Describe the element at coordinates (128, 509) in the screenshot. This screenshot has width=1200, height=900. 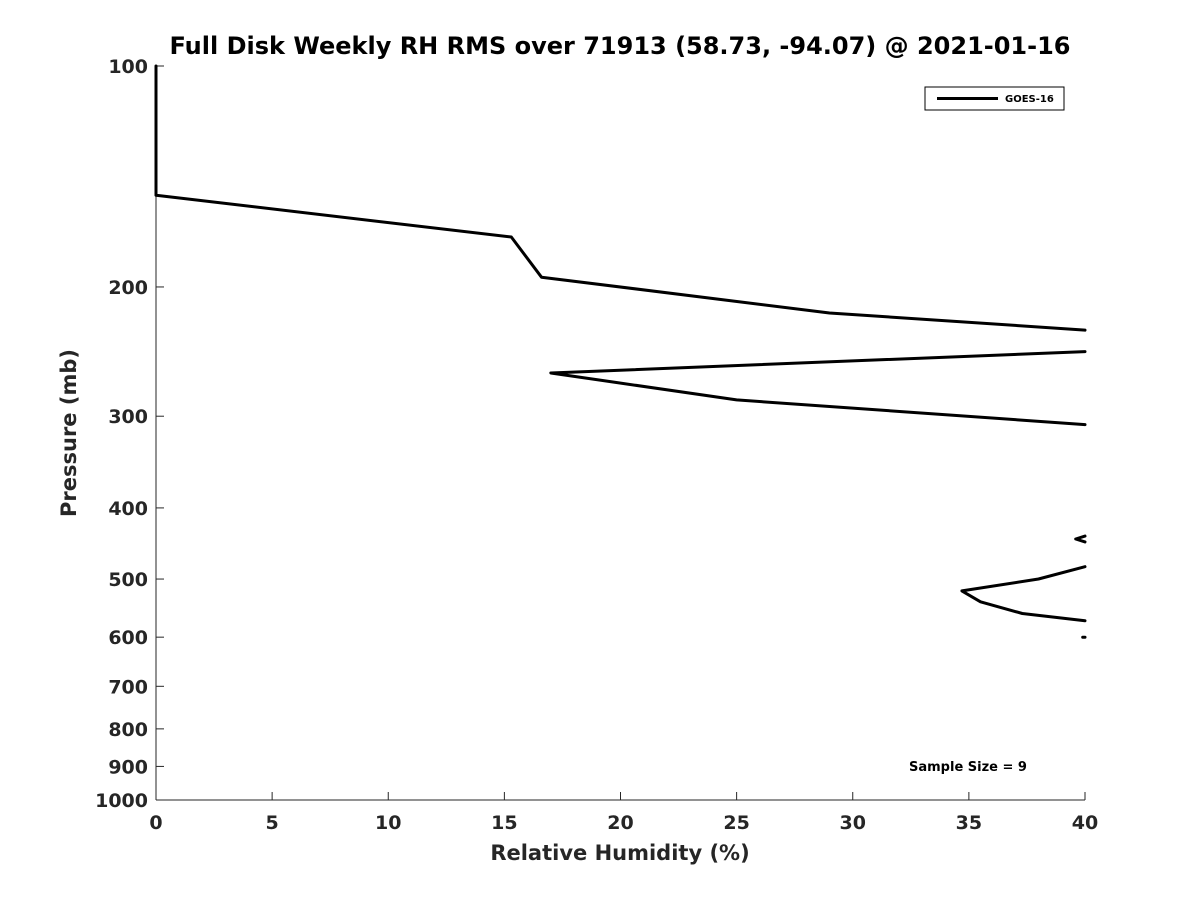
I see `y-tick-label: 400` at that location.